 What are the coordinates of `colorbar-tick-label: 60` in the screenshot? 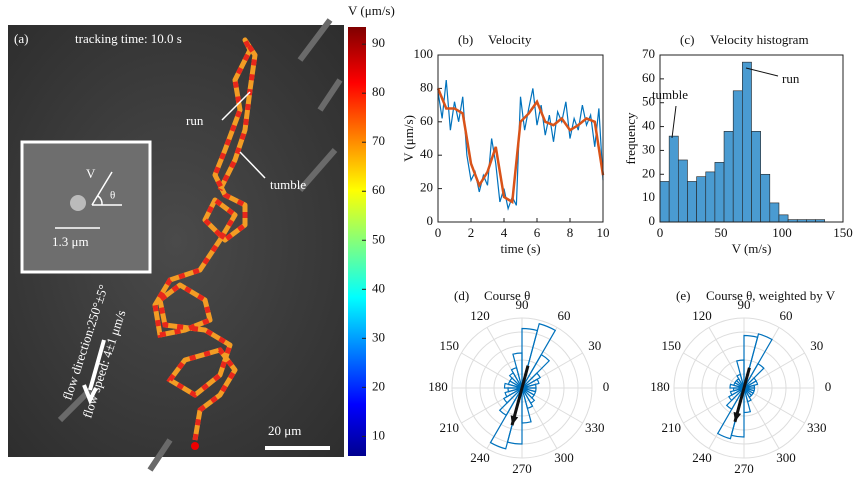 It's located at (378, 189).